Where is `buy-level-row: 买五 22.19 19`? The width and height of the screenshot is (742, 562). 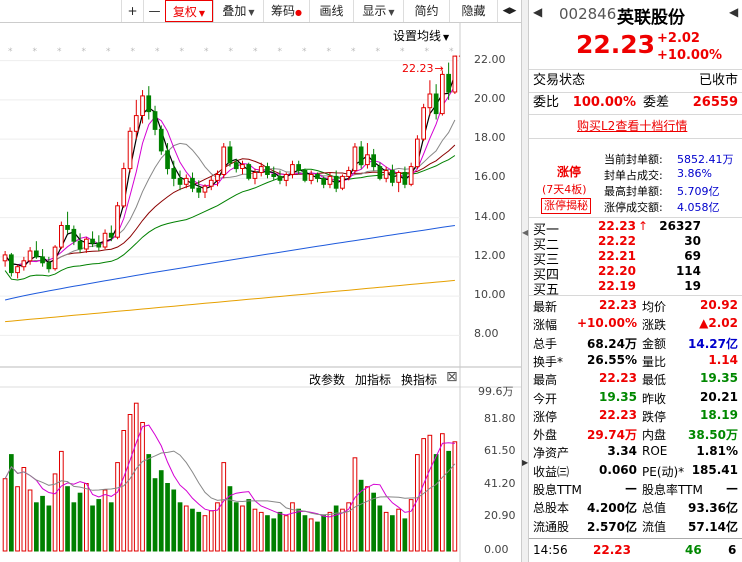 buy-level-row: 买五 22.19 19 is located at coordinates (635, 288).